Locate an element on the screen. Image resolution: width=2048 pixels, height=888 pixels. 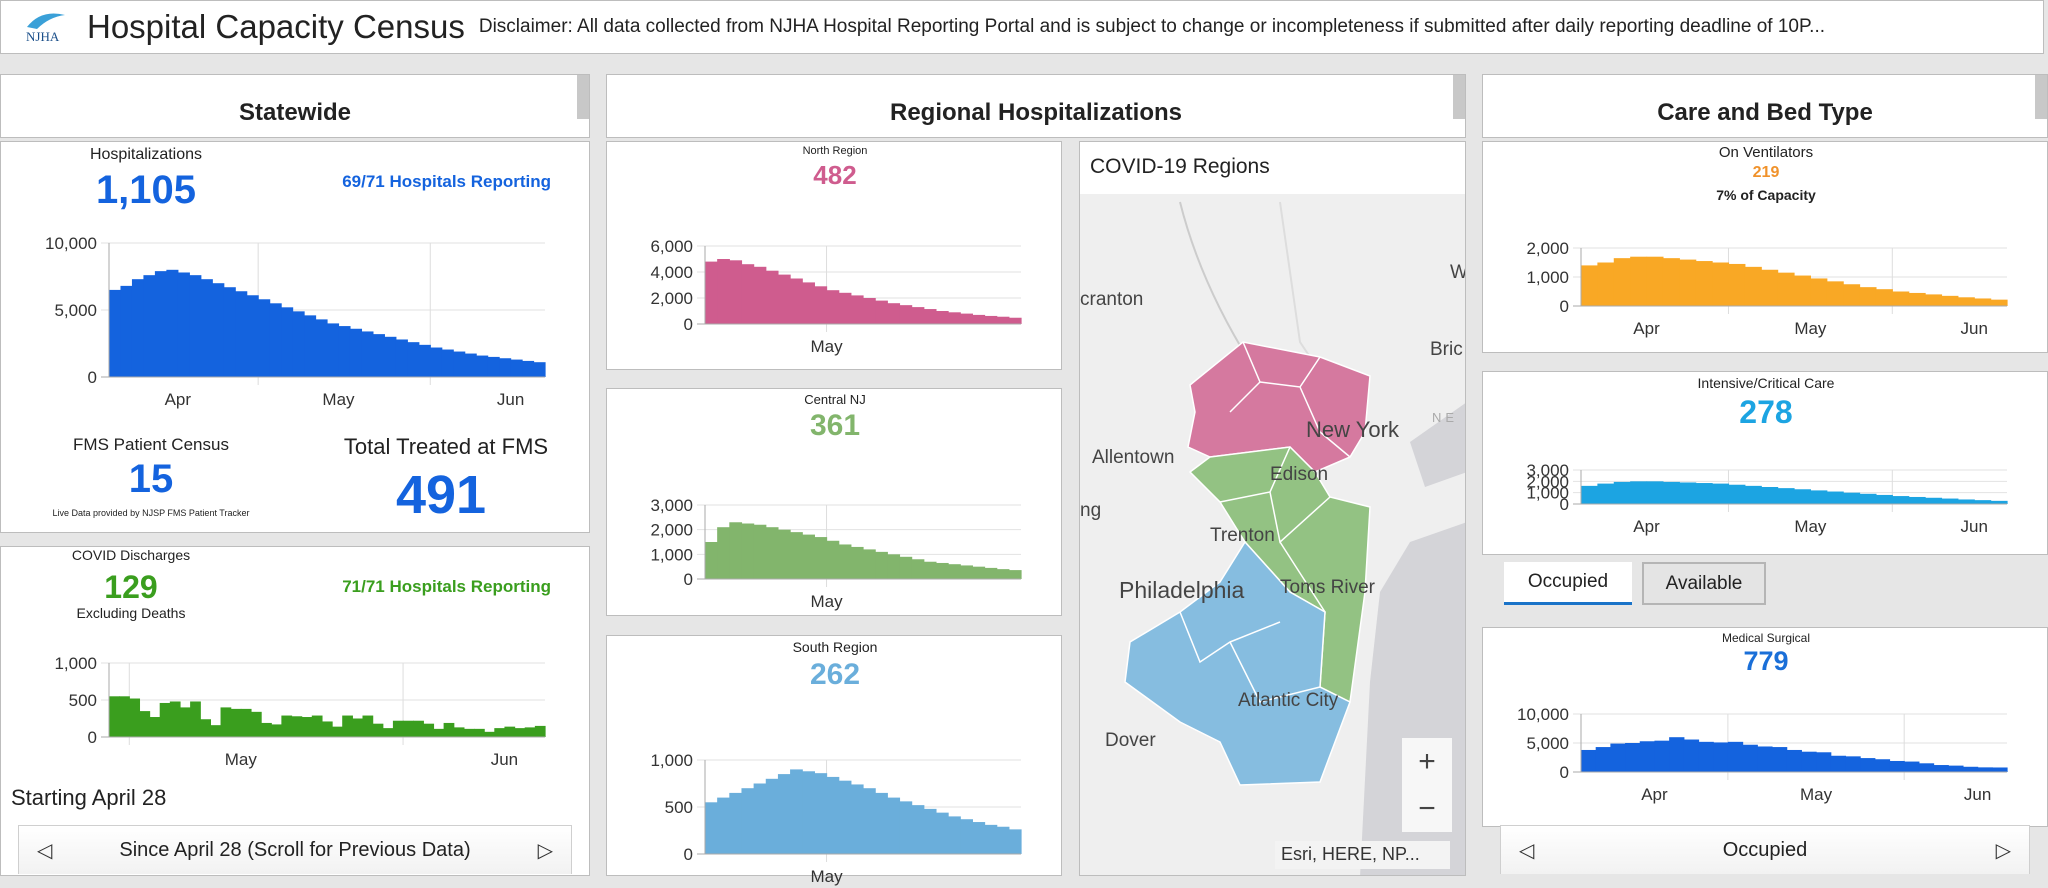
map-label: Allentown is located at coordinates (1133, 457).